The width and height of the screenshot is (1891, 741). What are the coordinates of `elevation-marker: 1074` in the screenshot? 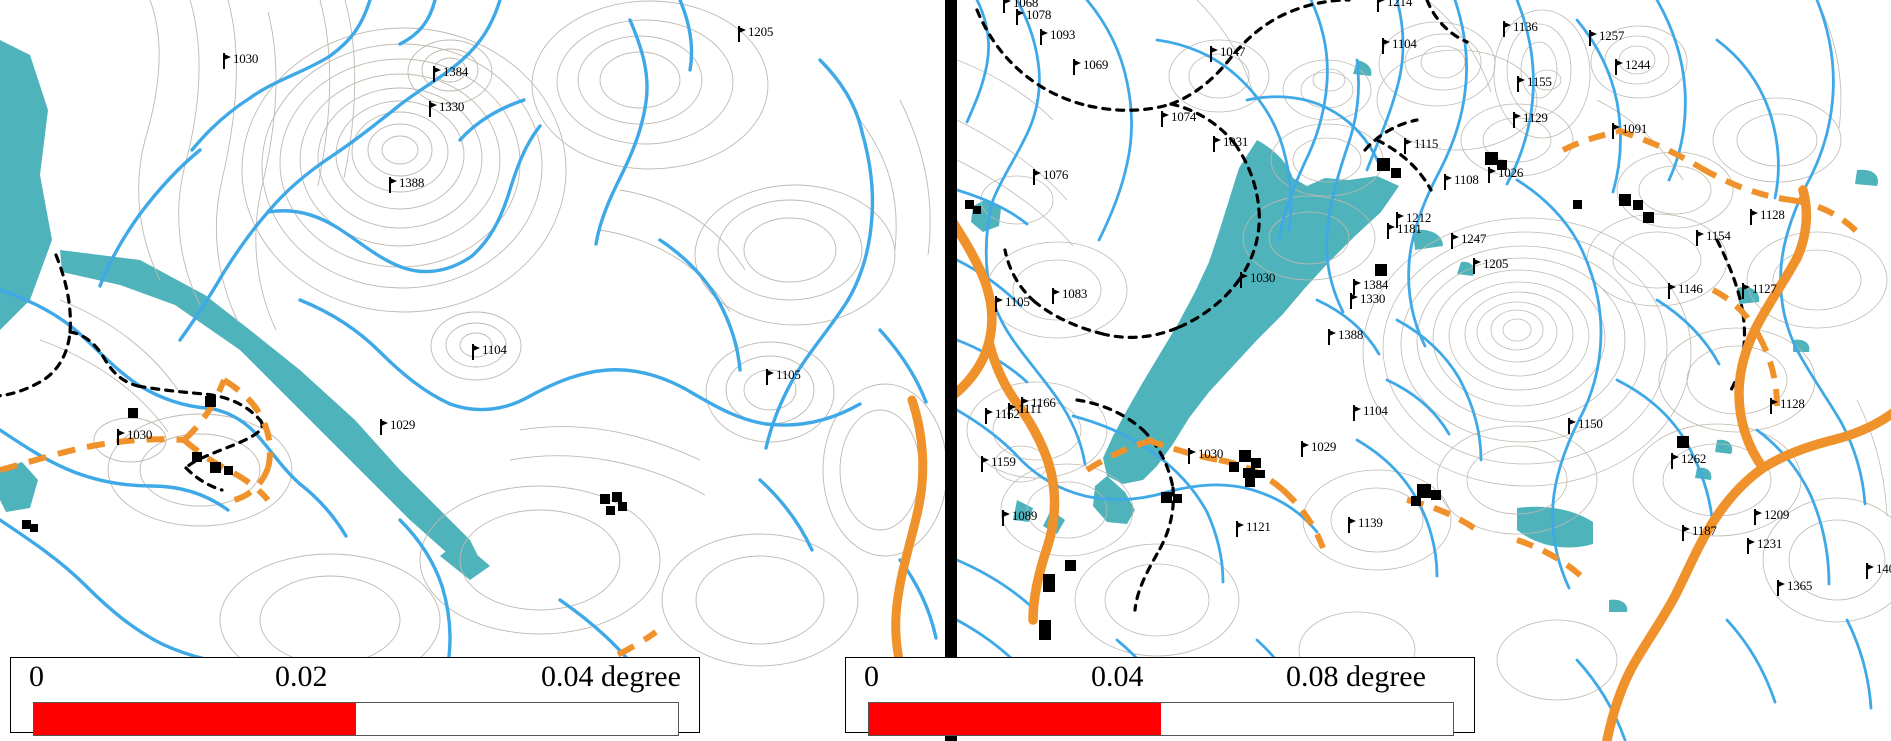 It's located at (1178, 118).